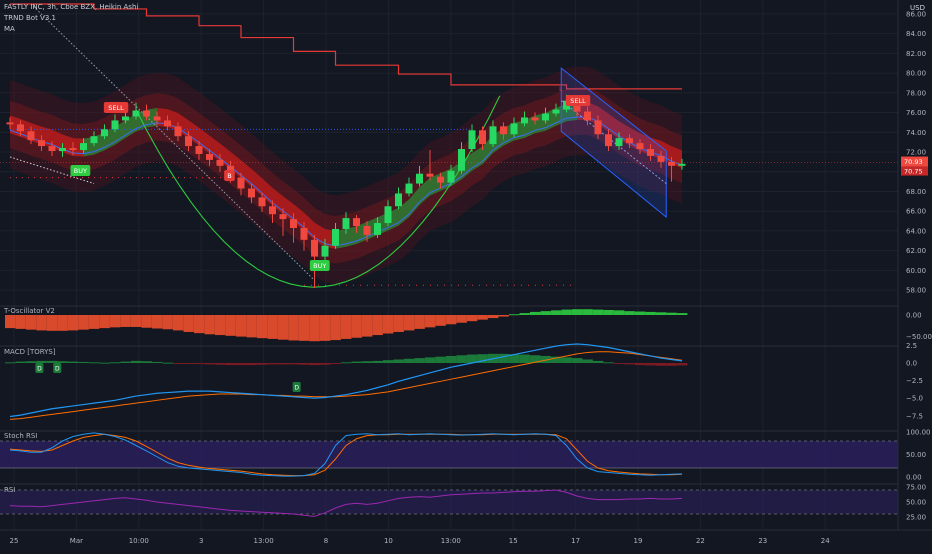 The image size is (932, 554). I want to click on last-price-tag-box, so click(914, 161).